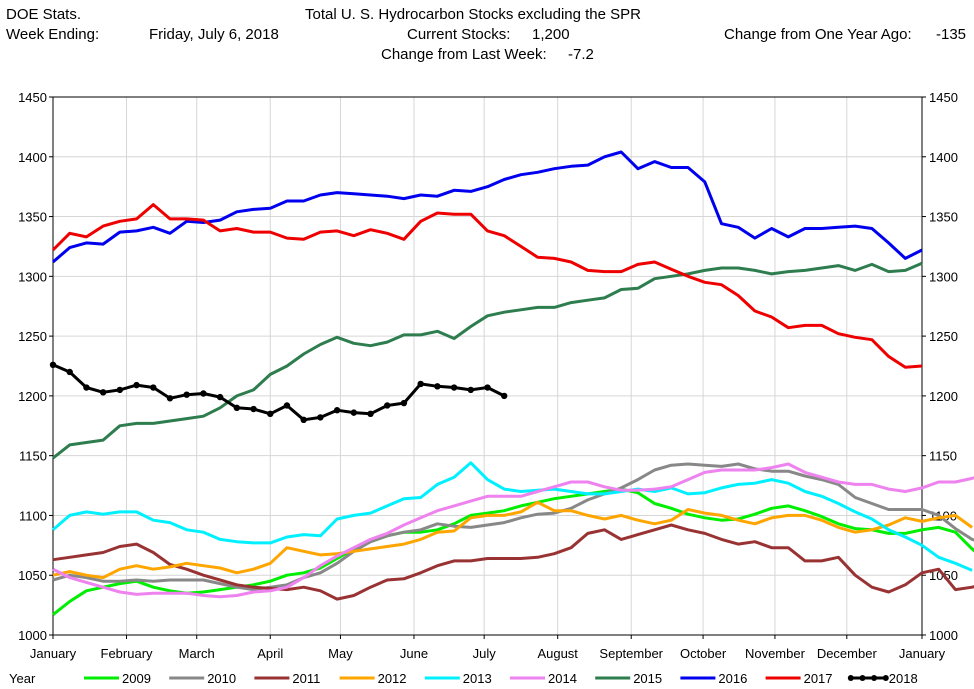 The image size is (974, 689). What do you see at coordinates (713, 678) in the screenshot?
I see `legend-item-2016: 2016` at bounding box center [713, 678].